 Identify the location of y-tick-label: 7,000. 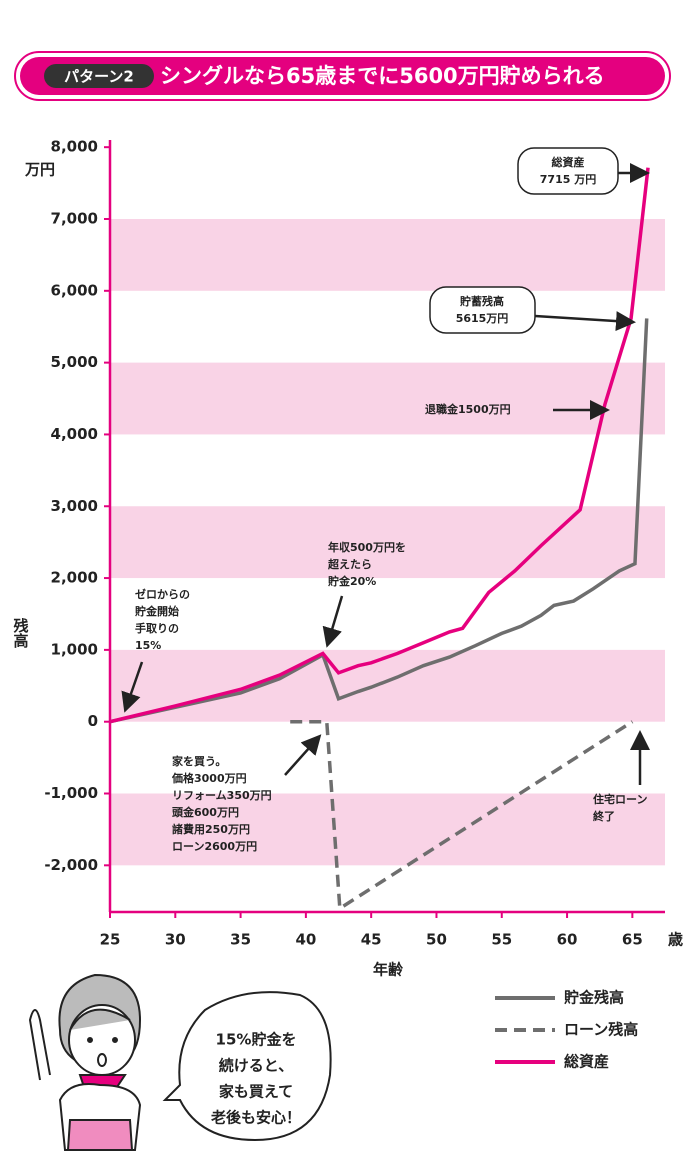
(74, 218).